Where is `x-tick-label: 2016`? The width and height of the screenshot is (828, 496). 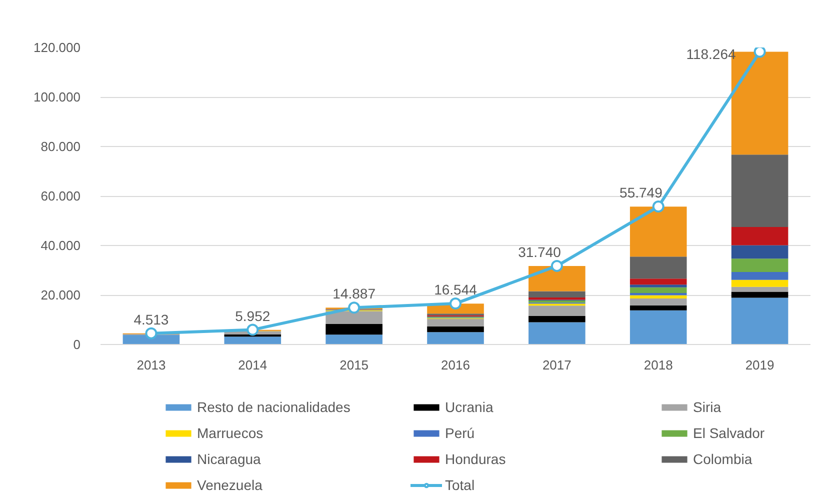
x-tick-label: 2016 is located at coordinates (455, 365).